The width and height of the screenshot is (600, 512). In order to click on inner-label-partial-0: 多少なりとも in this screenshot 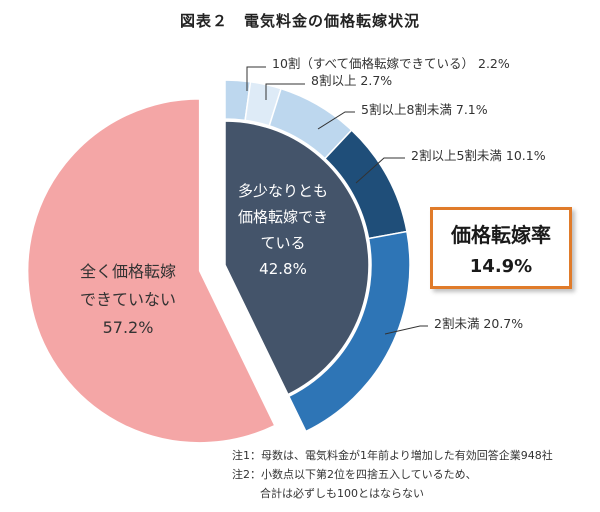, I will do `click(283, 191)`.